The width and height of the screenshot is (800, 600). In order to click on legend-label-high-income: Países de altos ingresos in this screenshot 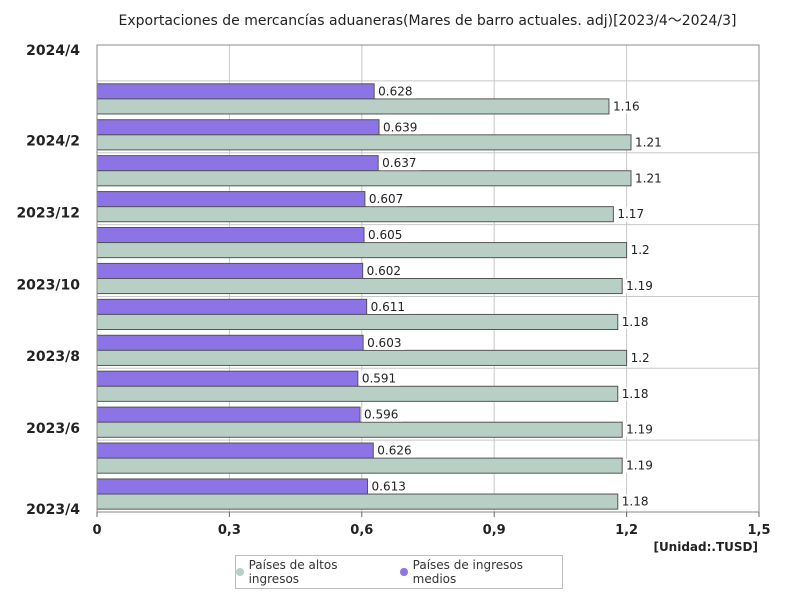, I will do `click(293, 572)`.